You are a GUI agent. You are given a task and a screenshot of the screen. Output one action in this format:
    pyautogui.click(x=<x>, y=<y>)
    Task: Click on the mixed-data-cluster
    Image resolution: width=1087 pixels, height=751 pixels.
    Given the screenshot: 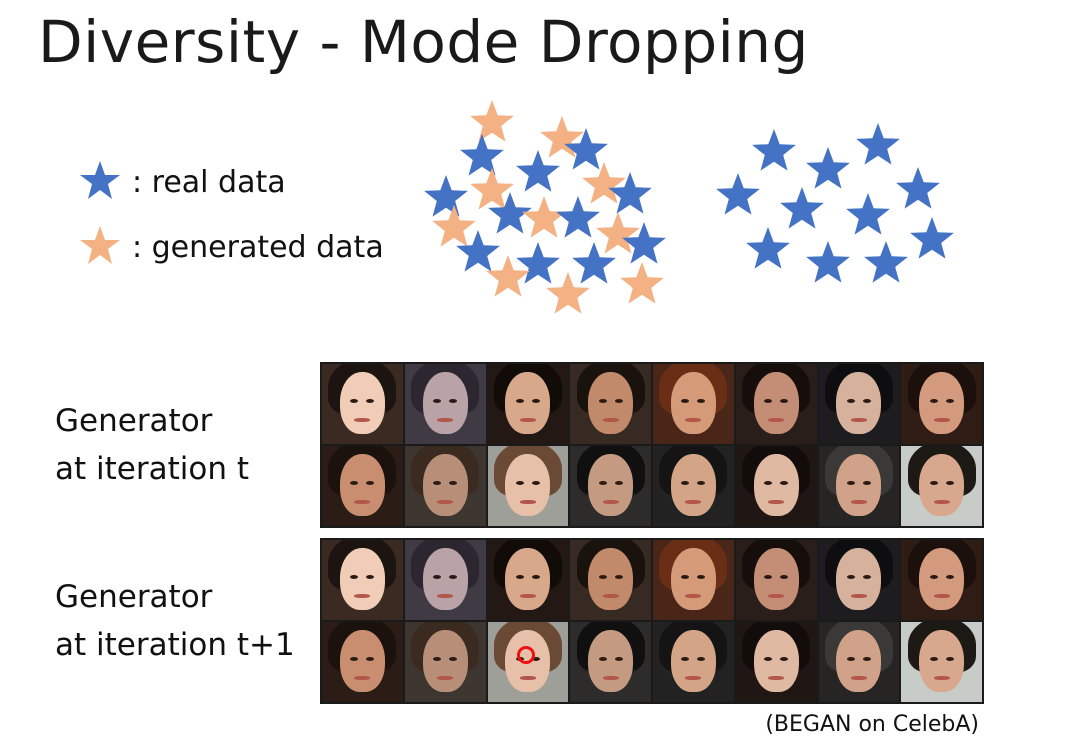 What is the action you would take?
    pyautogui.click(x=545, y=207)
    